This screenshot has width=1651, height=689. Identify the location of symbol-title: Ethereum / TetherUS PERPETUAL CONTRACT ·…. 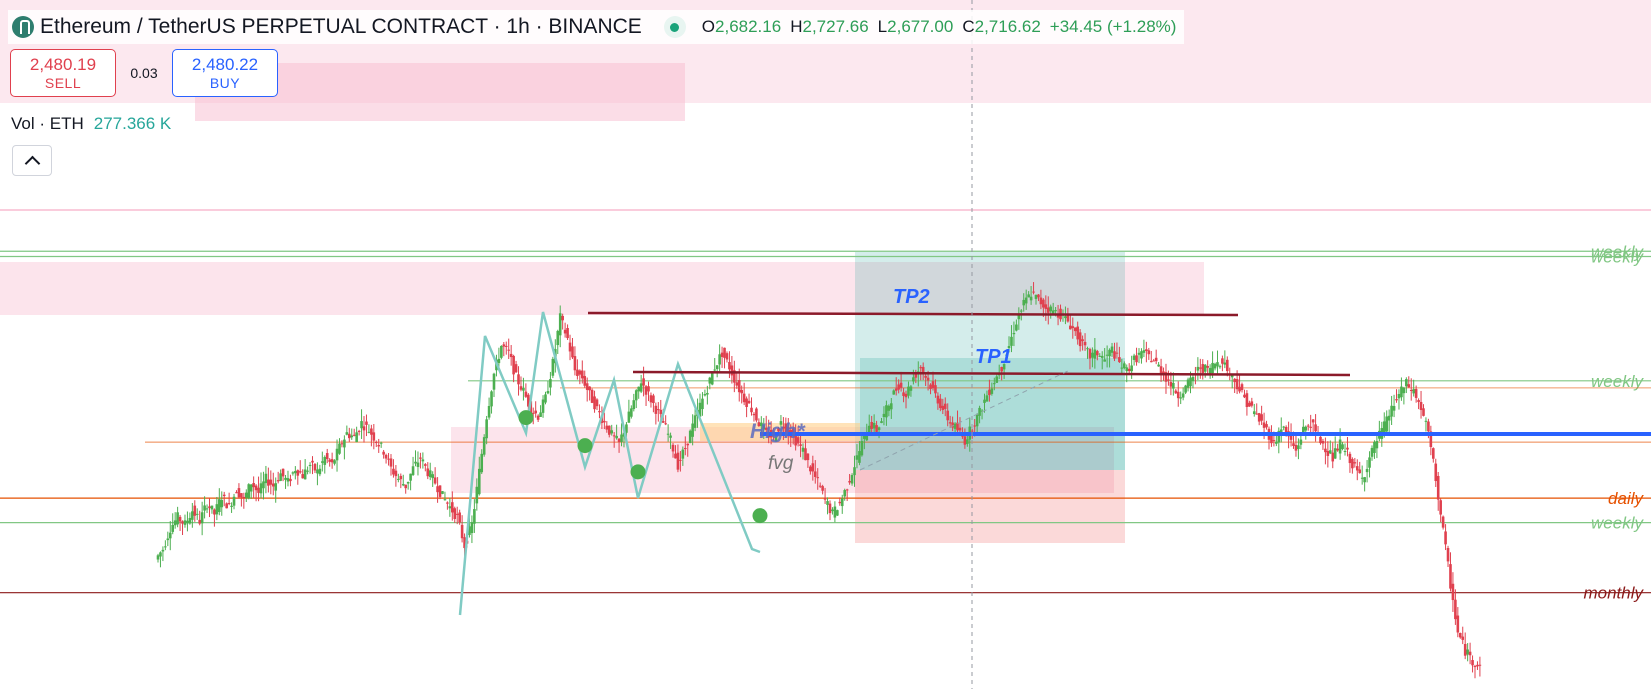
(341, 26).